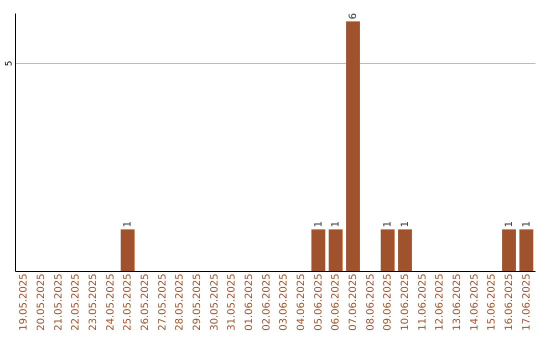 This screenshot has height=340, width=540. What do you see at coordinates (474, 302) in the screenshot?
I see `x-tick-label: 14.06.2025` at bounding box center [474, 302].